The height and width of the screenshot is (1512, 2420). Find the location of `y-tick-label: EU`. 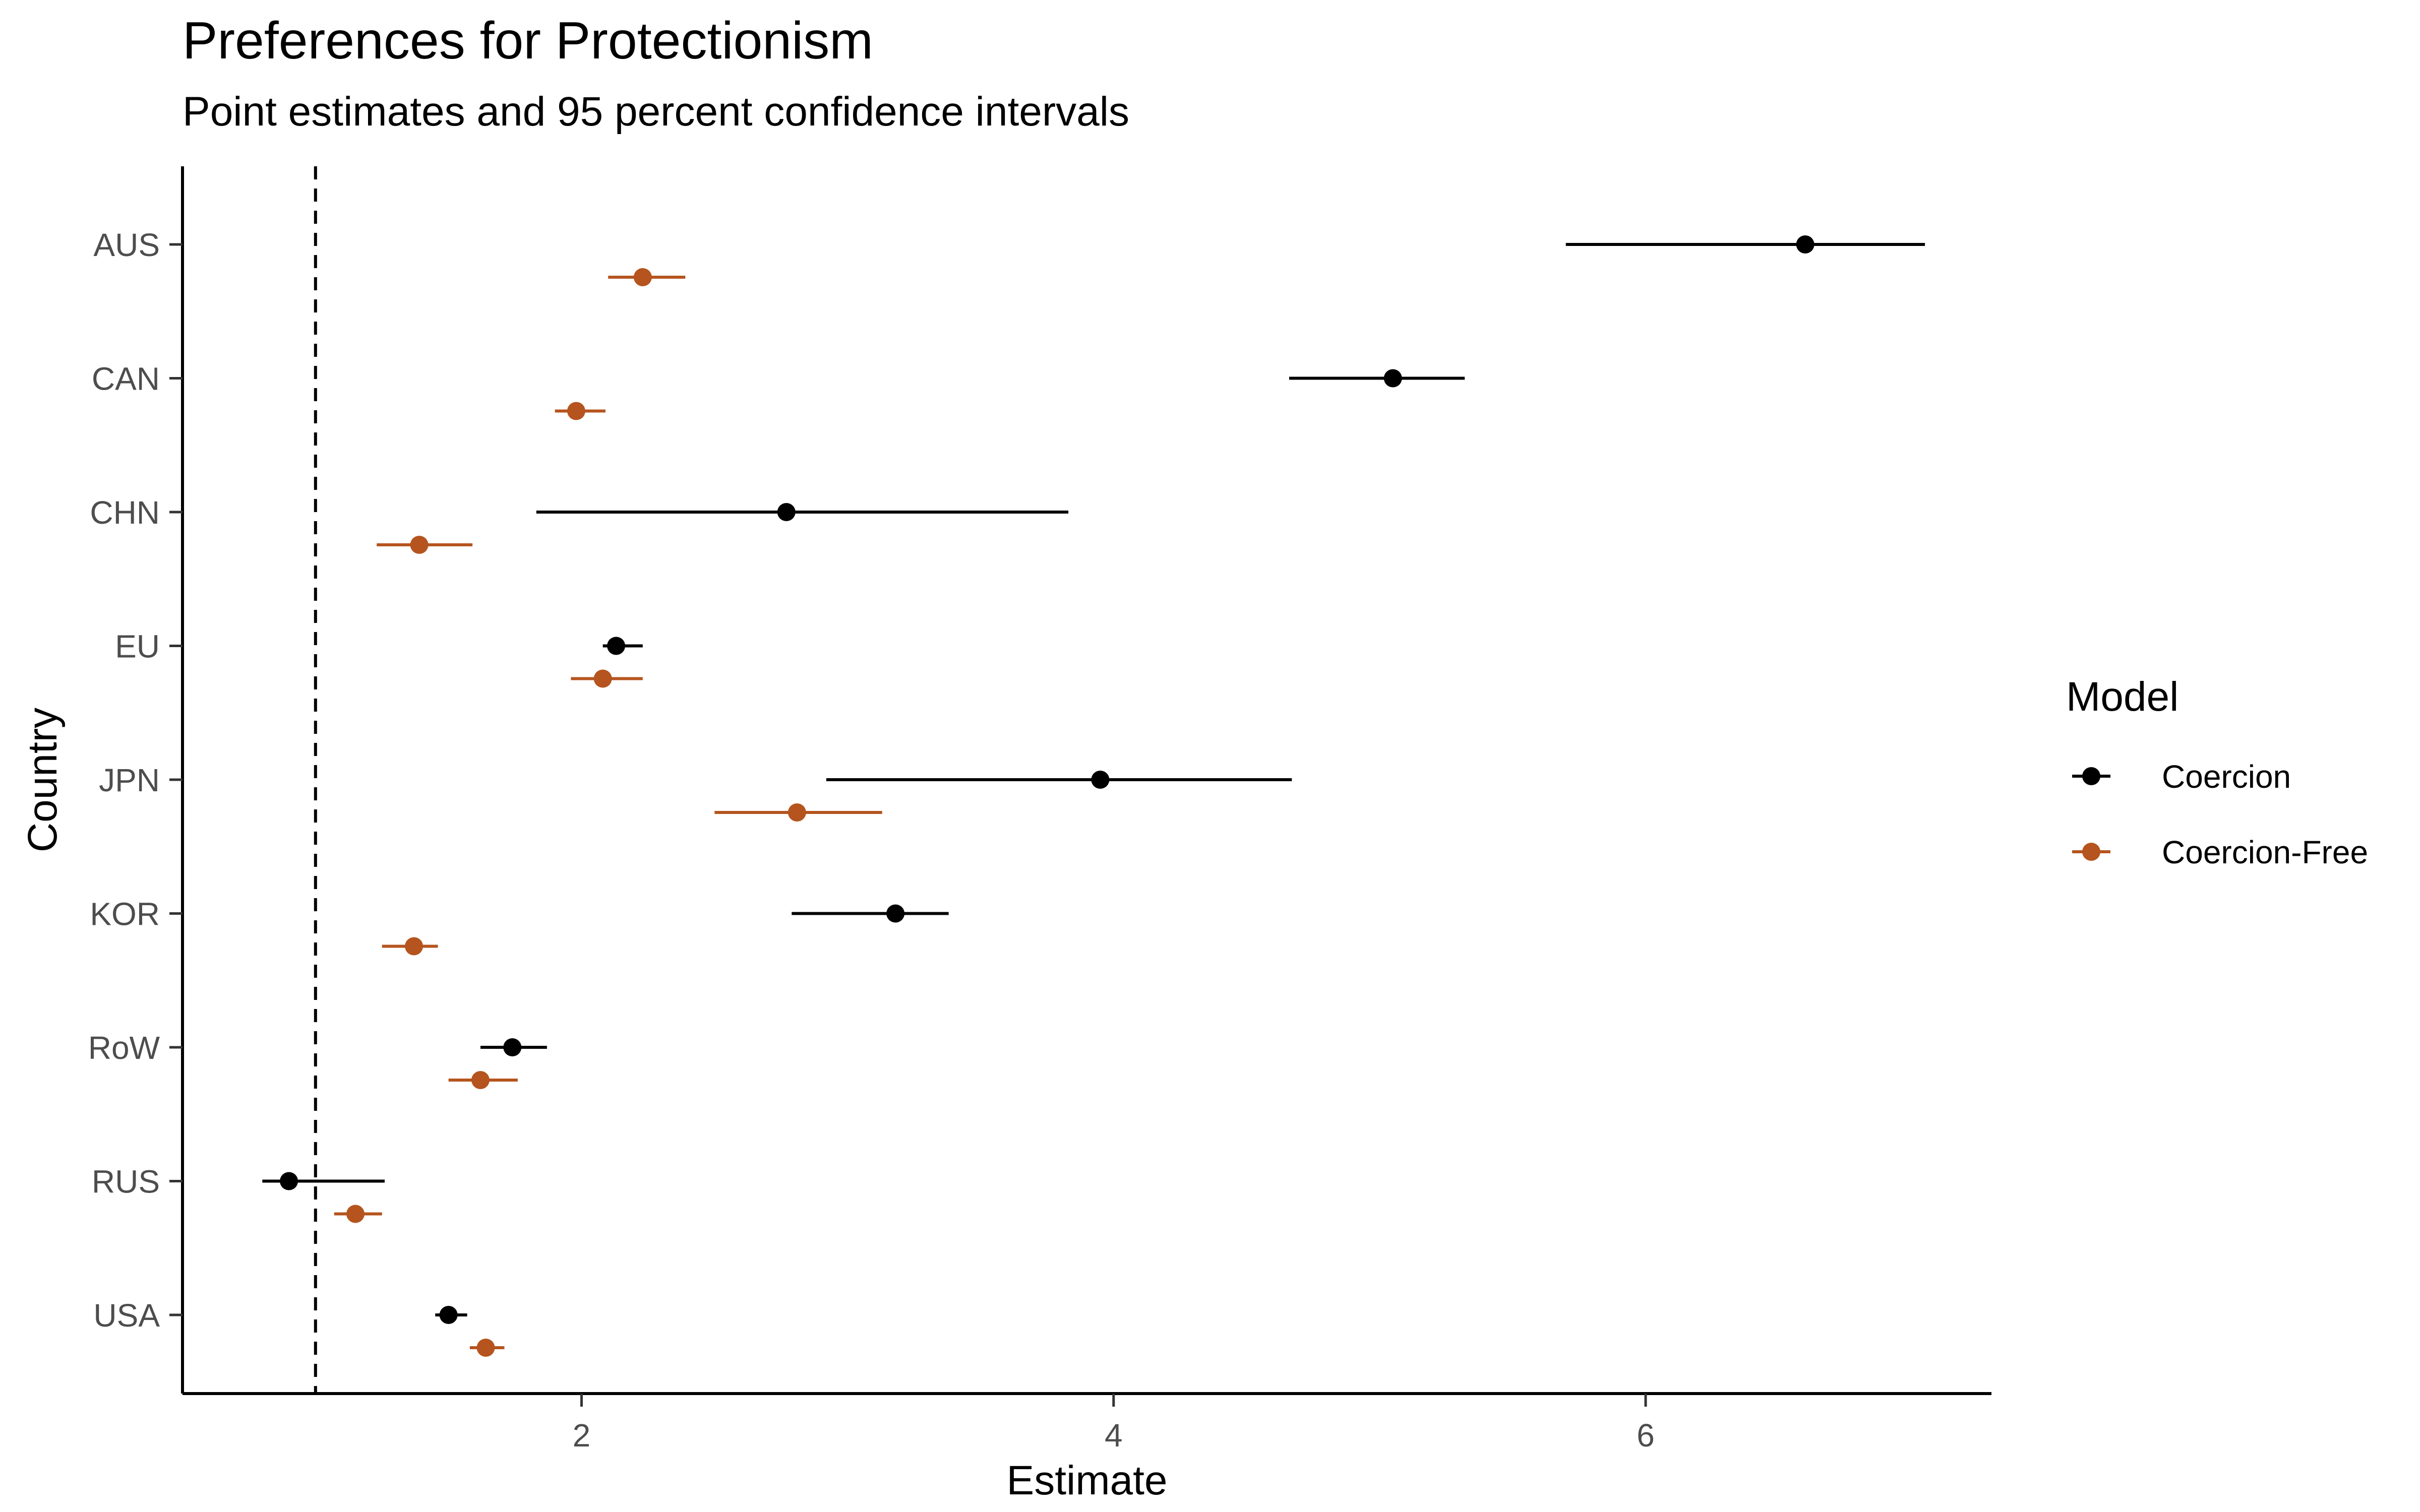

y-tick-label: EU is located at coordinates (137, 646).